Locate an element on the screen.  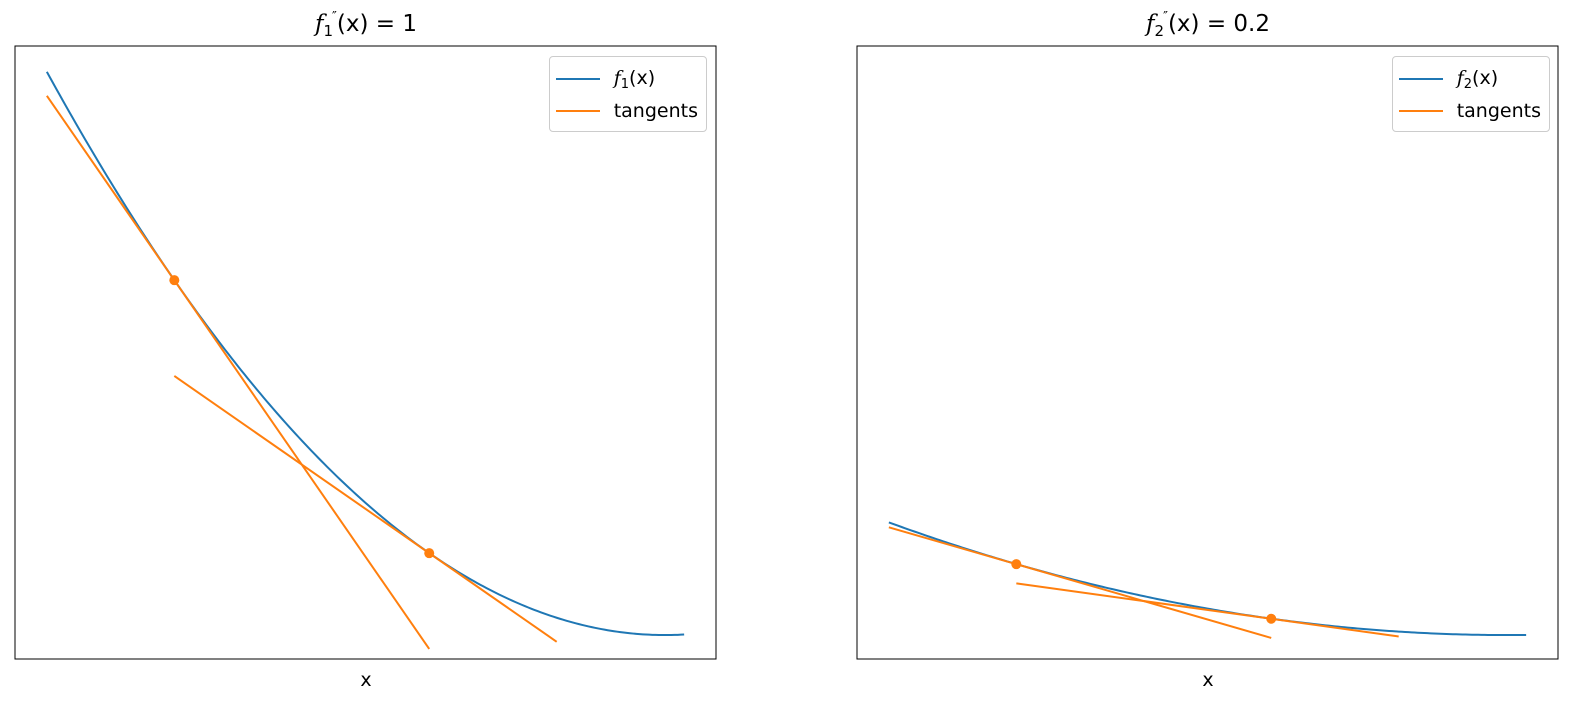
chart-title: f2″(x) = 0.2 is located at coordinates (1208, 25).